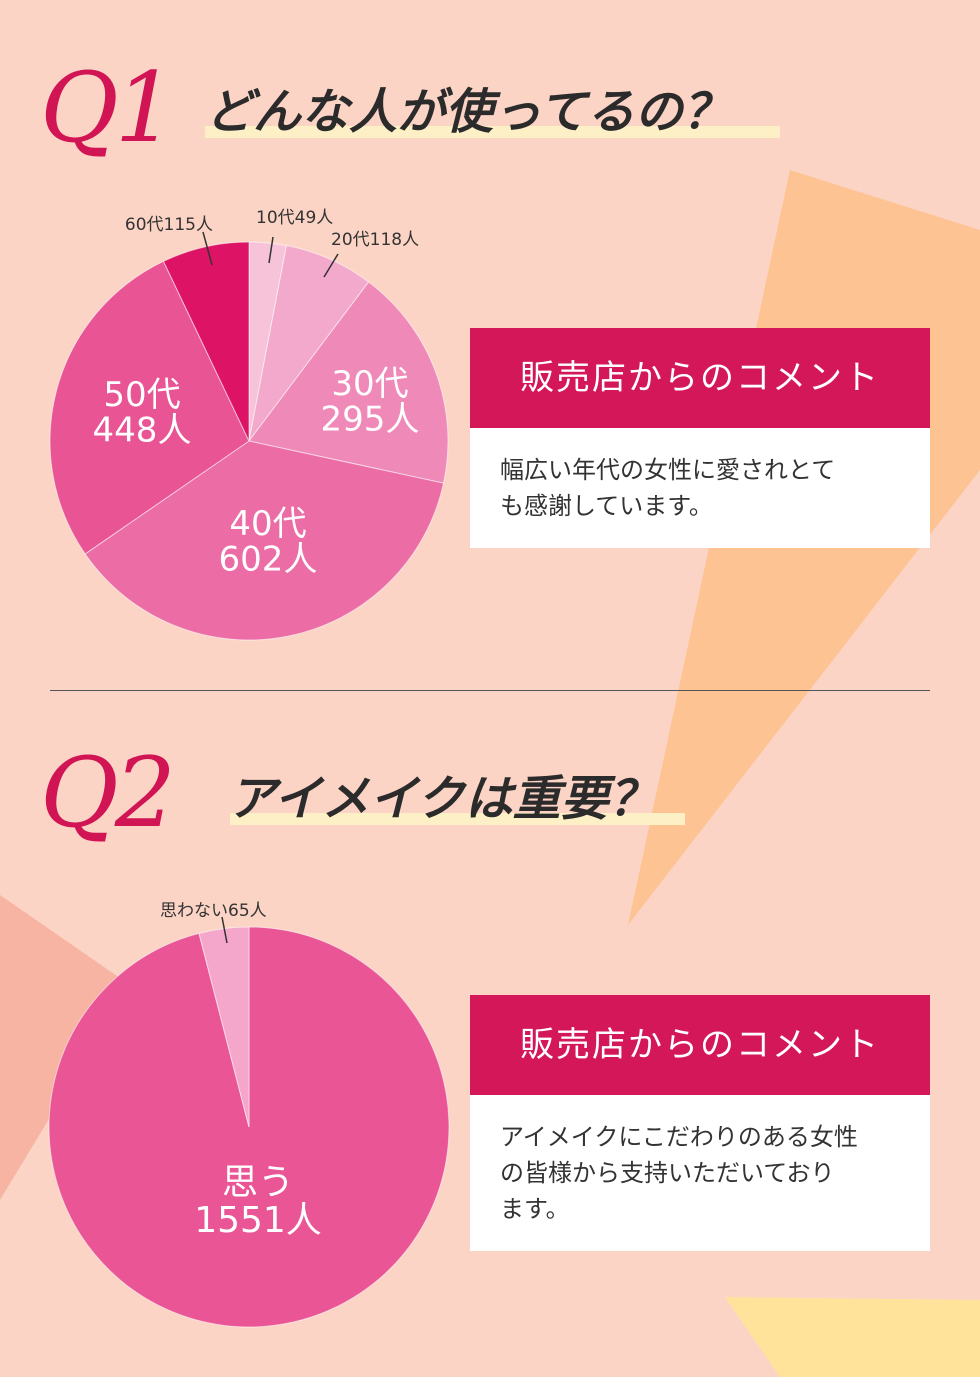  I want to click on q2-comment-line: ます。, so click(535, 1209).